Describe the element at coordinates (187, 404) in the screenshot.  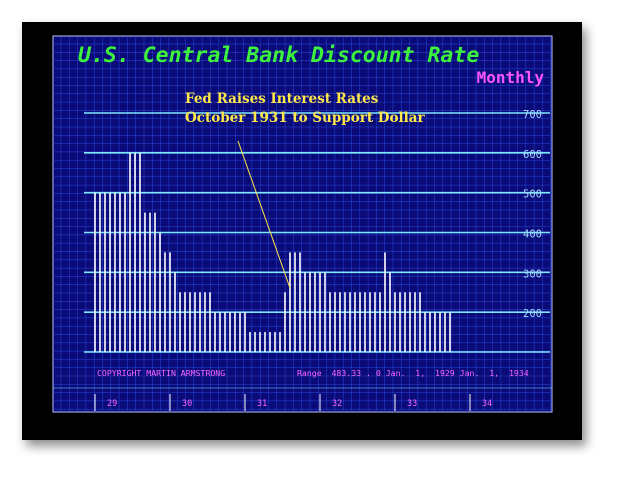
I see `x-tick-label: 30` at that location.